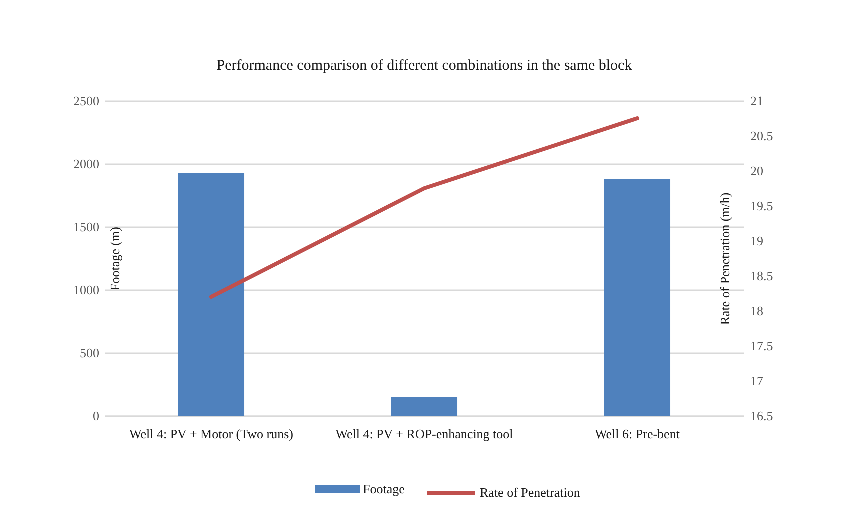 Image resolution: width=848 pixels, height=509 pixels. Describe the element at coordinates (637, 434) in the screenshot. I see `x-tick-label: Well 6: Pre-bent` at that location.